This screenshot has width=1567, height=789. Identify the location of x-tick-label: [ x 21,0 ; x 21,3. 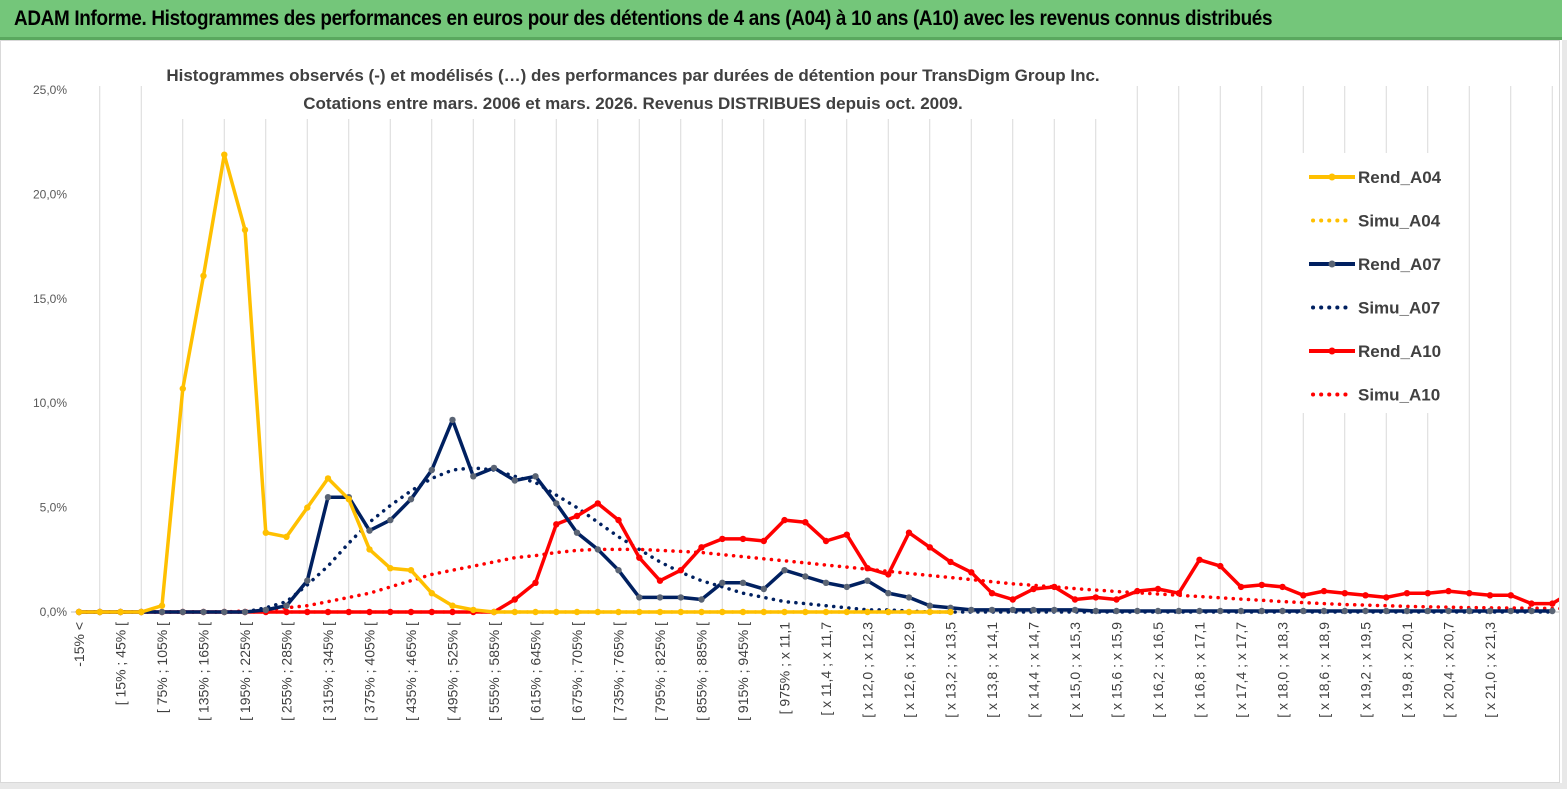
(1490, 670).